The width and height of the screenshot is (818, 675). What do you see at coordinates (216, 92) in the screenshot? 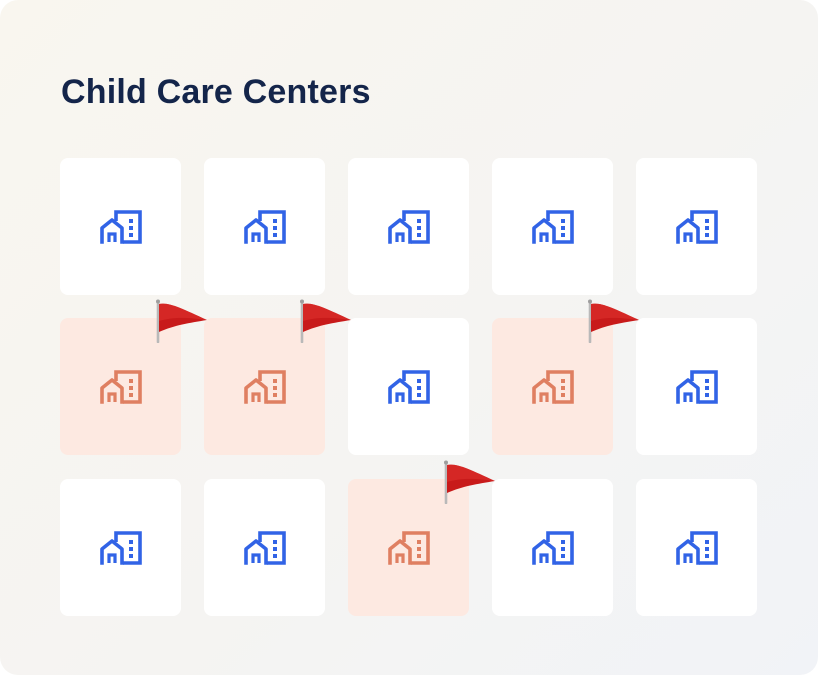
I see `page-title: Child Care Centers` at bounding box center [216, 92].